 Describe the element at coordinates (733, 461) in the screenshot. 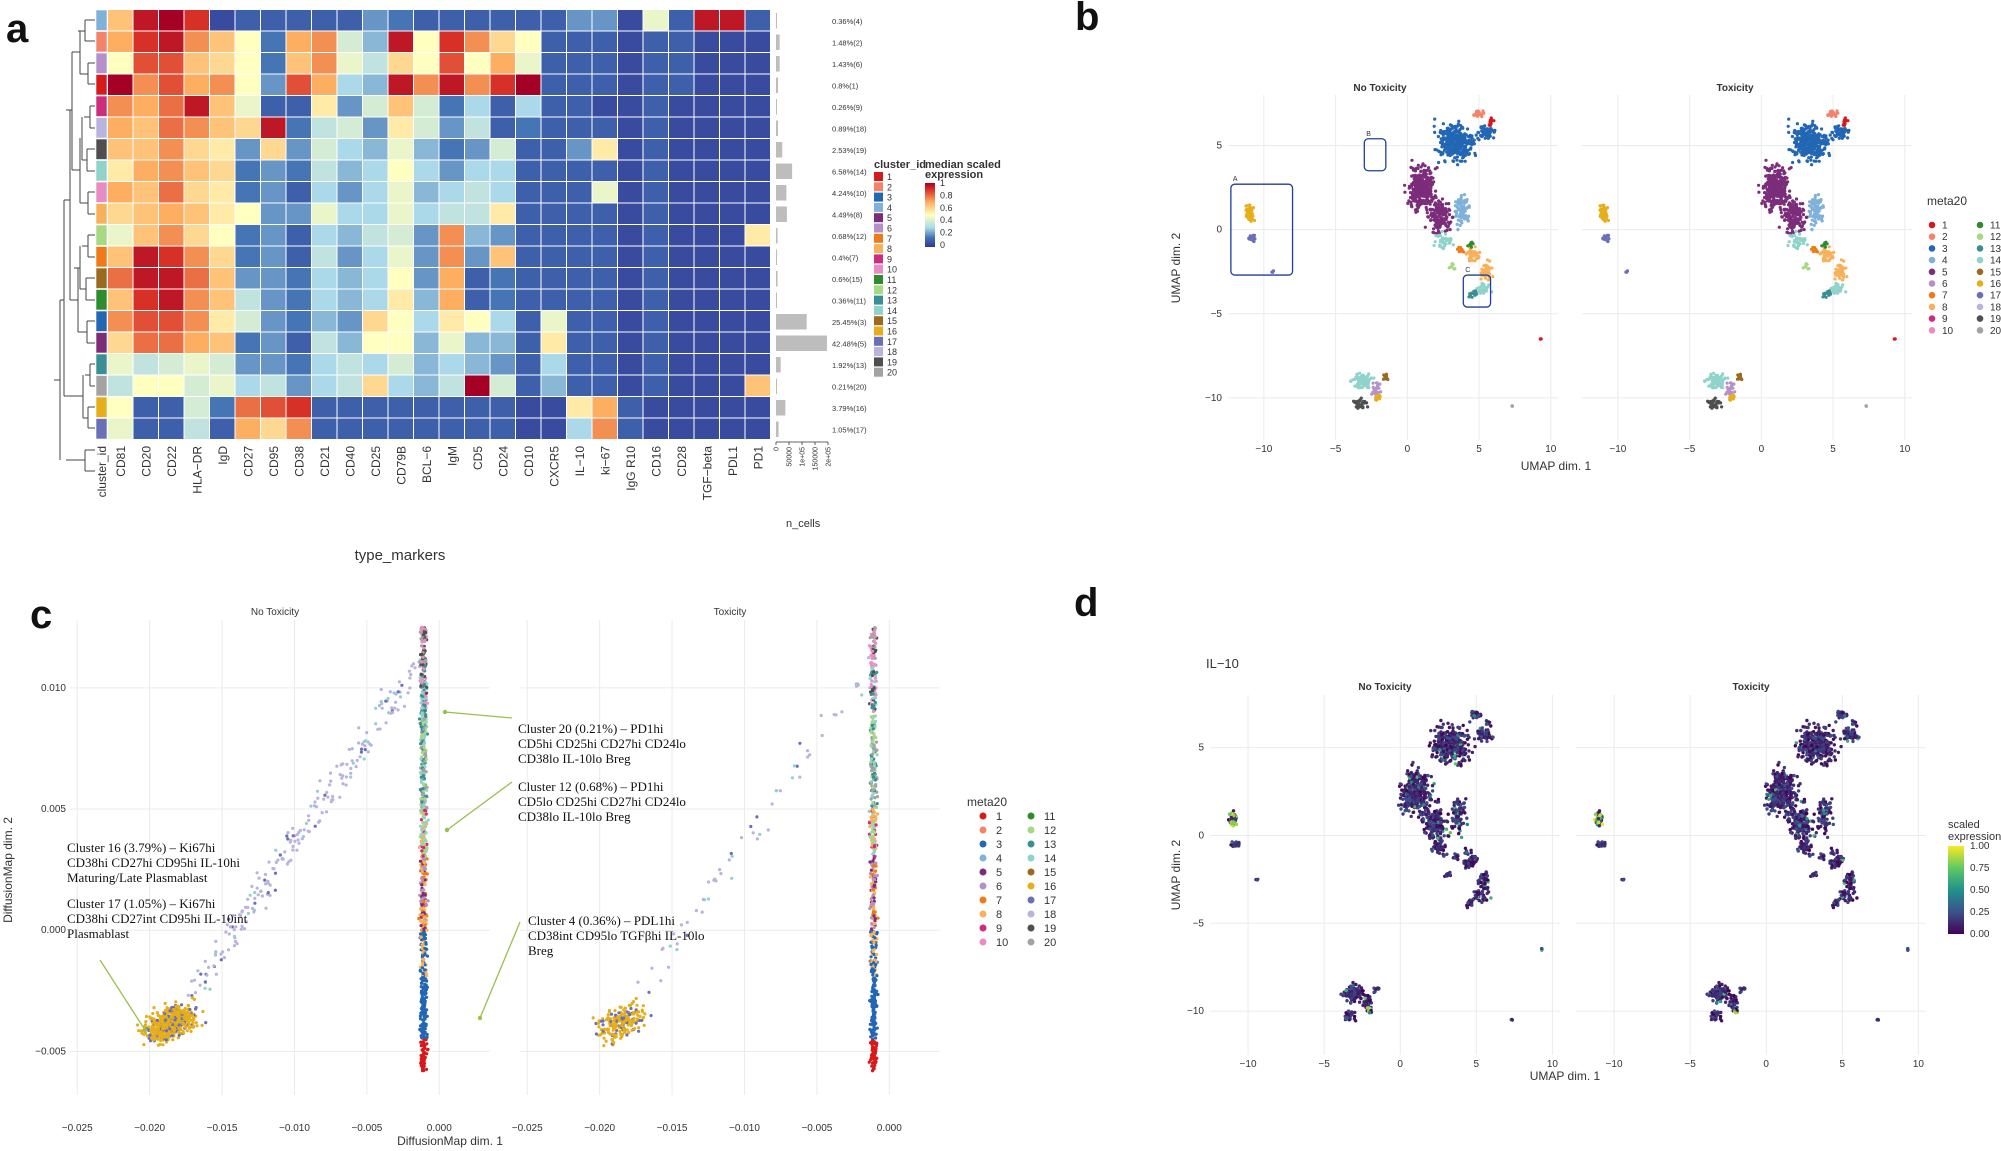

I see `marker-label: PDL1` at that location.